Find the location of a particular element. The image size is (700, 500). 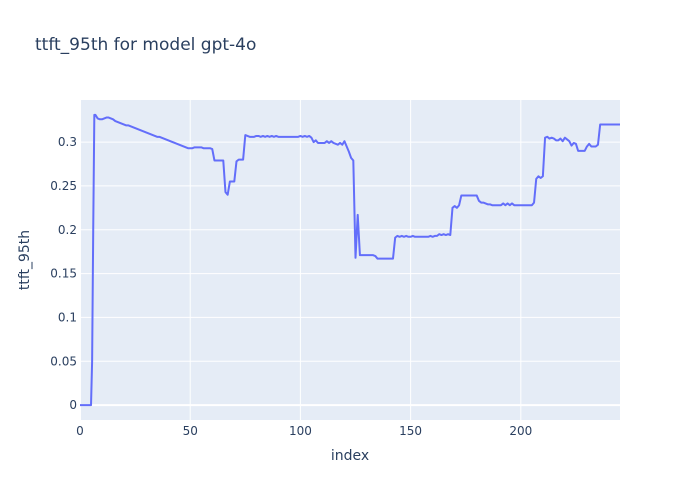

y-tick-label: 0.05 is located at coordinates (63, 361).